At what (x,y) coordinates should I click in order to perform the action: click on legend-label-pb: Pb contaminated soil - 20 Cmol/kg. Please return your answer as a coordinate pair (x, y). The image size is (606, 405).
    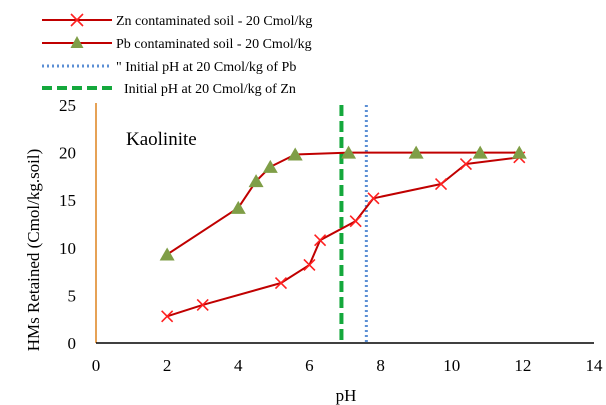
    Looking at the image, I should click on (214, 44).